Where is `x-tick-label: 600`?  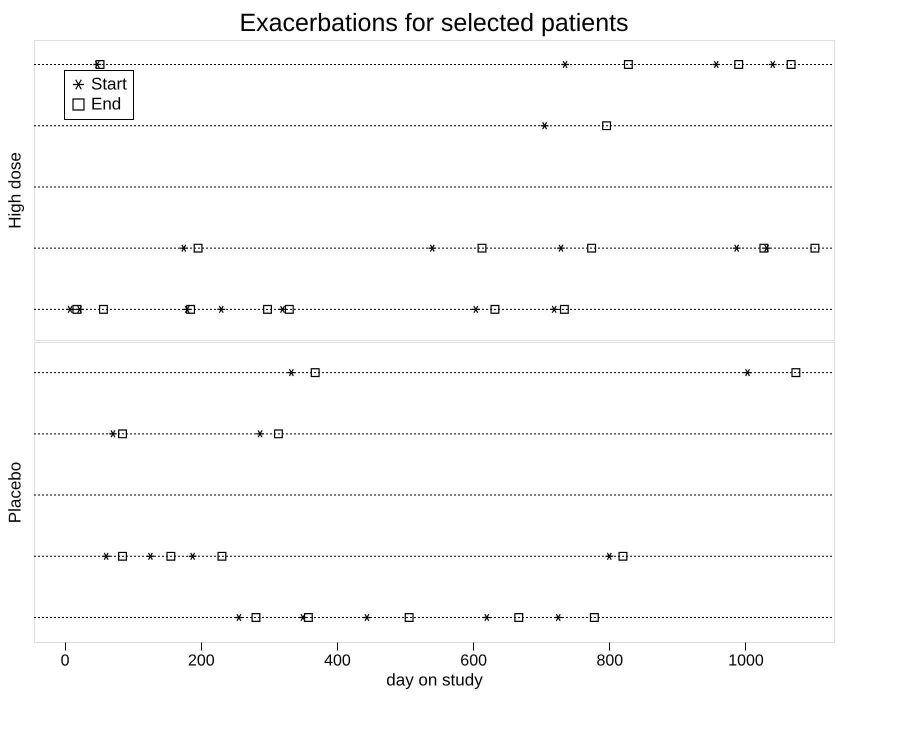 x-tick-label: 600 is located at coordinates (474, 661).